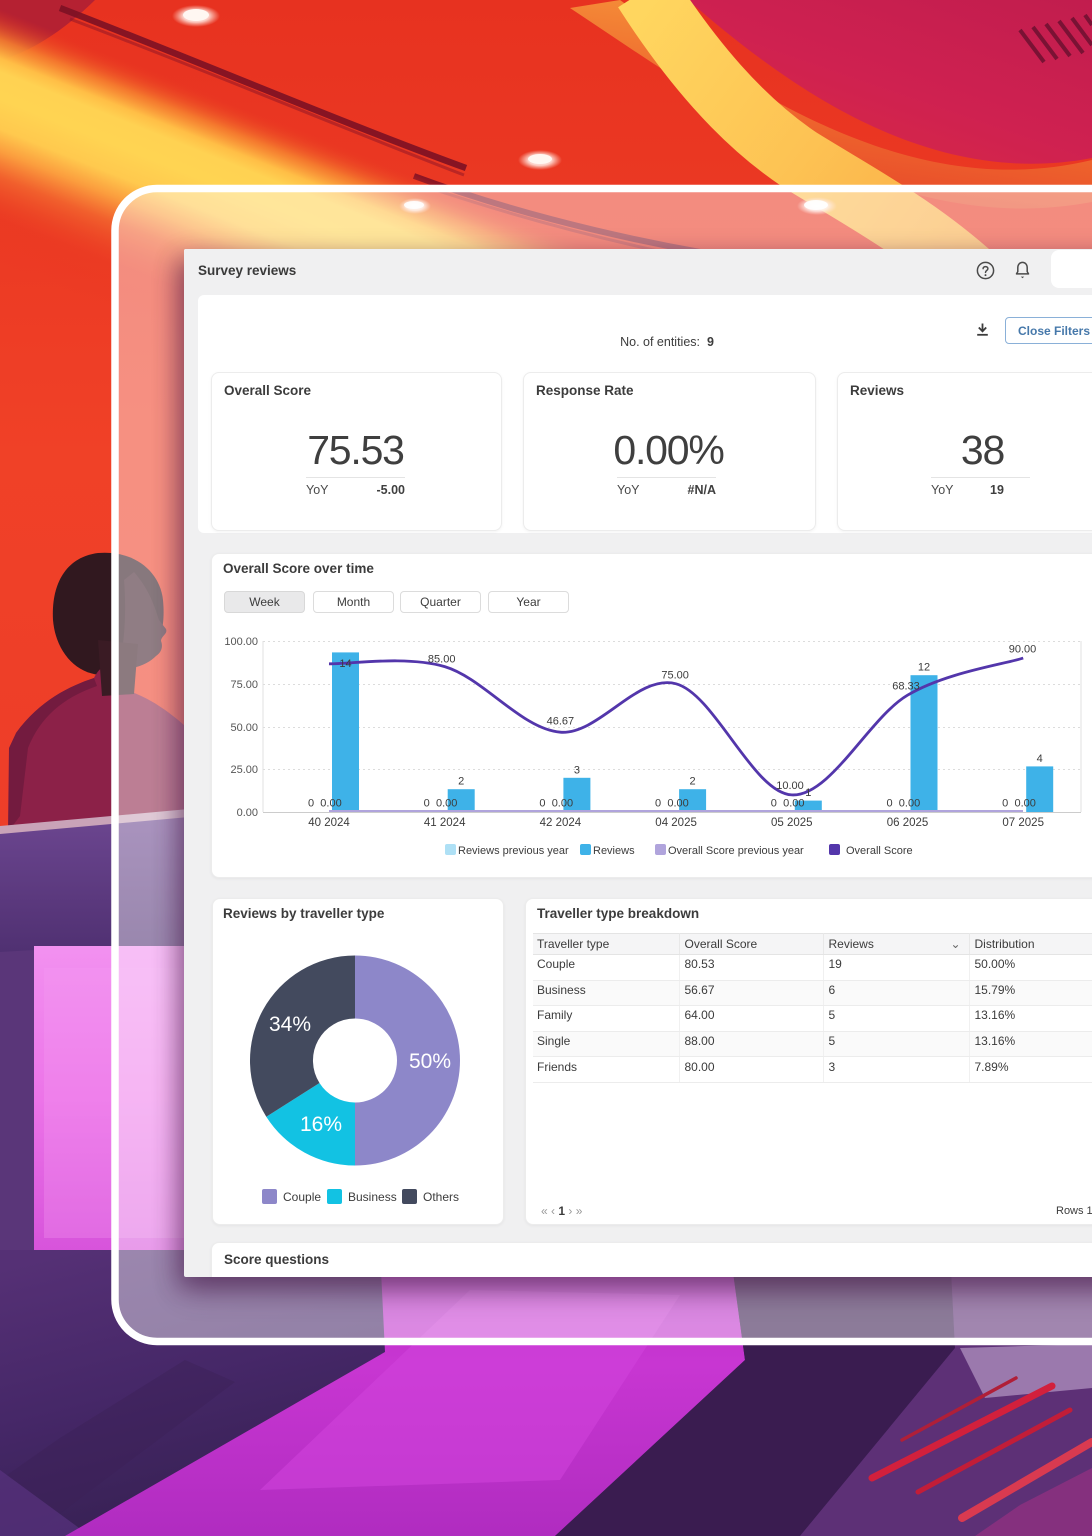  I want to click on svg-text: 12, so click(924, 668).